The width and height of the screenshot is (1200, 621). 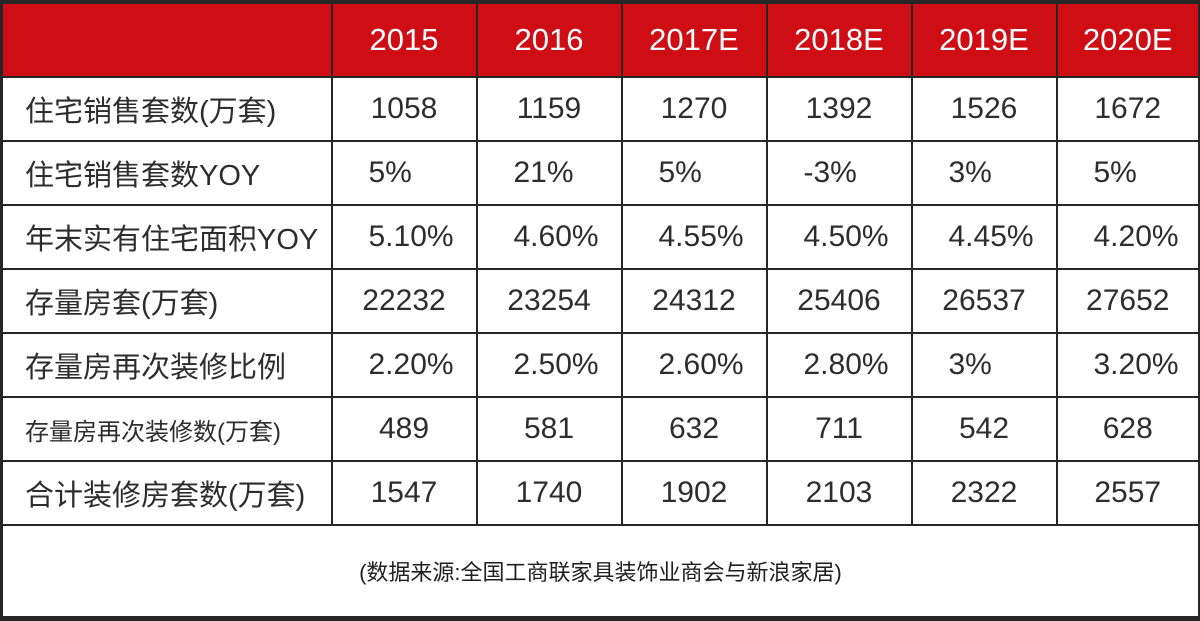 I want to click on cell-value: 542, so click(x=984, y=429).